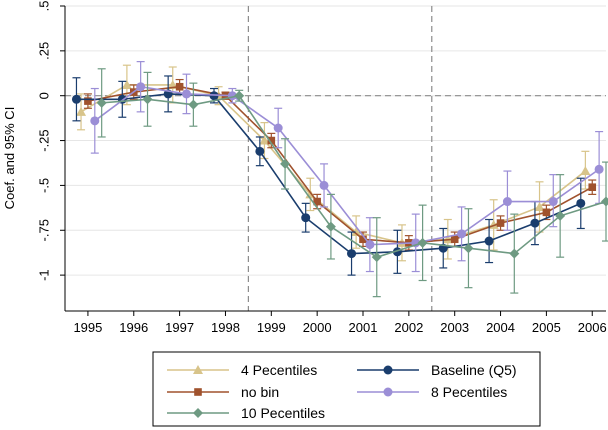 The width and height of the screenshot is (608, 430). What do you see at coordinates (474, 370) in the screenshot?
I see `legend-label: Baseline (Q5)` at bounding box center [474, 370].